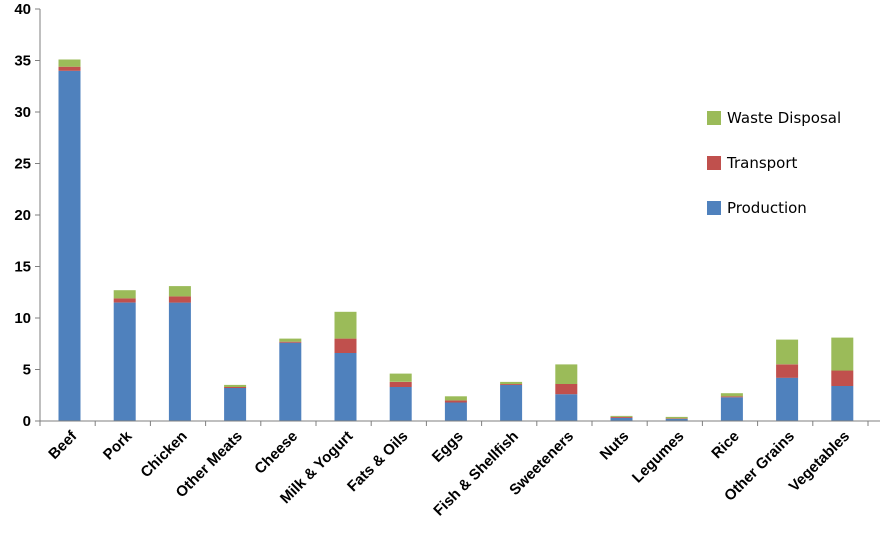 This screenshot has height=542, width=880. Describe the element at coordinates (658, 457) in the screenshot. I see `x-category-label: Legumes` at that location.